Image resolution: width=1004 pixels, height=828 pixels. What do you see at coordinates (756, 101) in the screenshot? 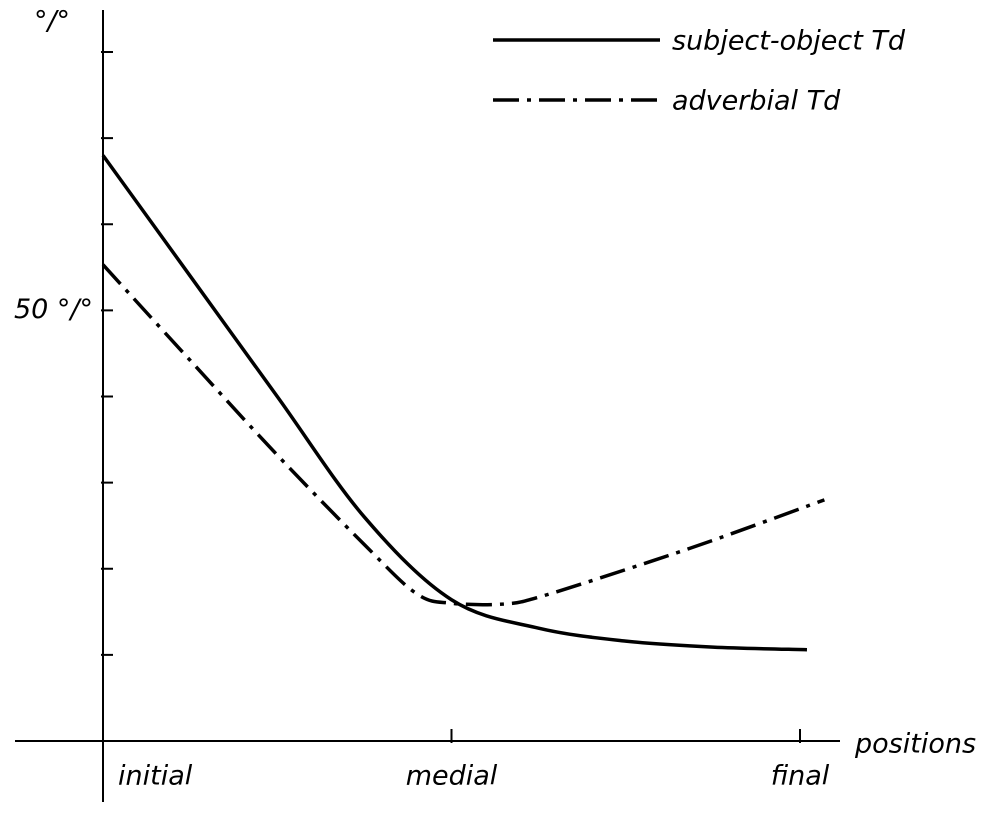
I see `legend-label: adverbial Td` at bounding box center [756, 101].